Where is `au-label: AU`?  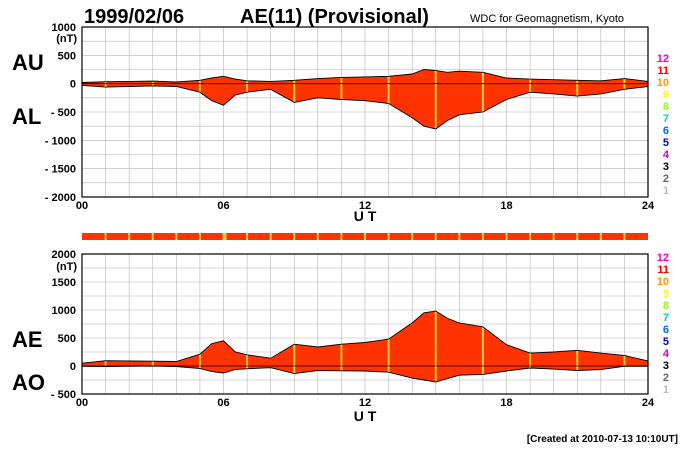 au-label: AU is located at coordinates (28, 62).